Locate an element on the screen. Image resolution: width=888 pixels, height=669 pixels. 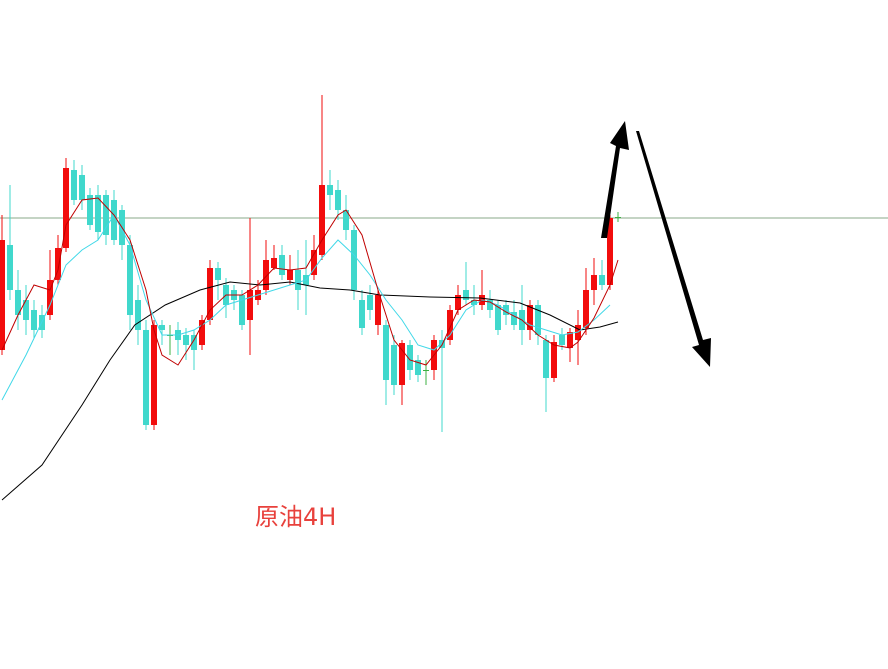
down-arrow is located at coordinates (673, 249).